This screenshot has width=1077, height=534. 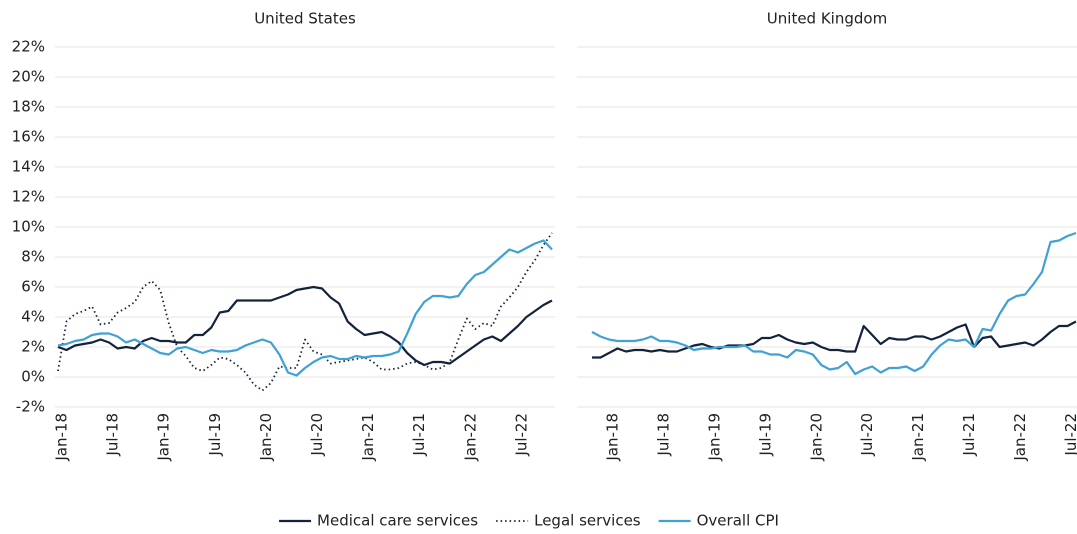 I want to click on y-tick-label: 8%, so click(x=33, y=257).